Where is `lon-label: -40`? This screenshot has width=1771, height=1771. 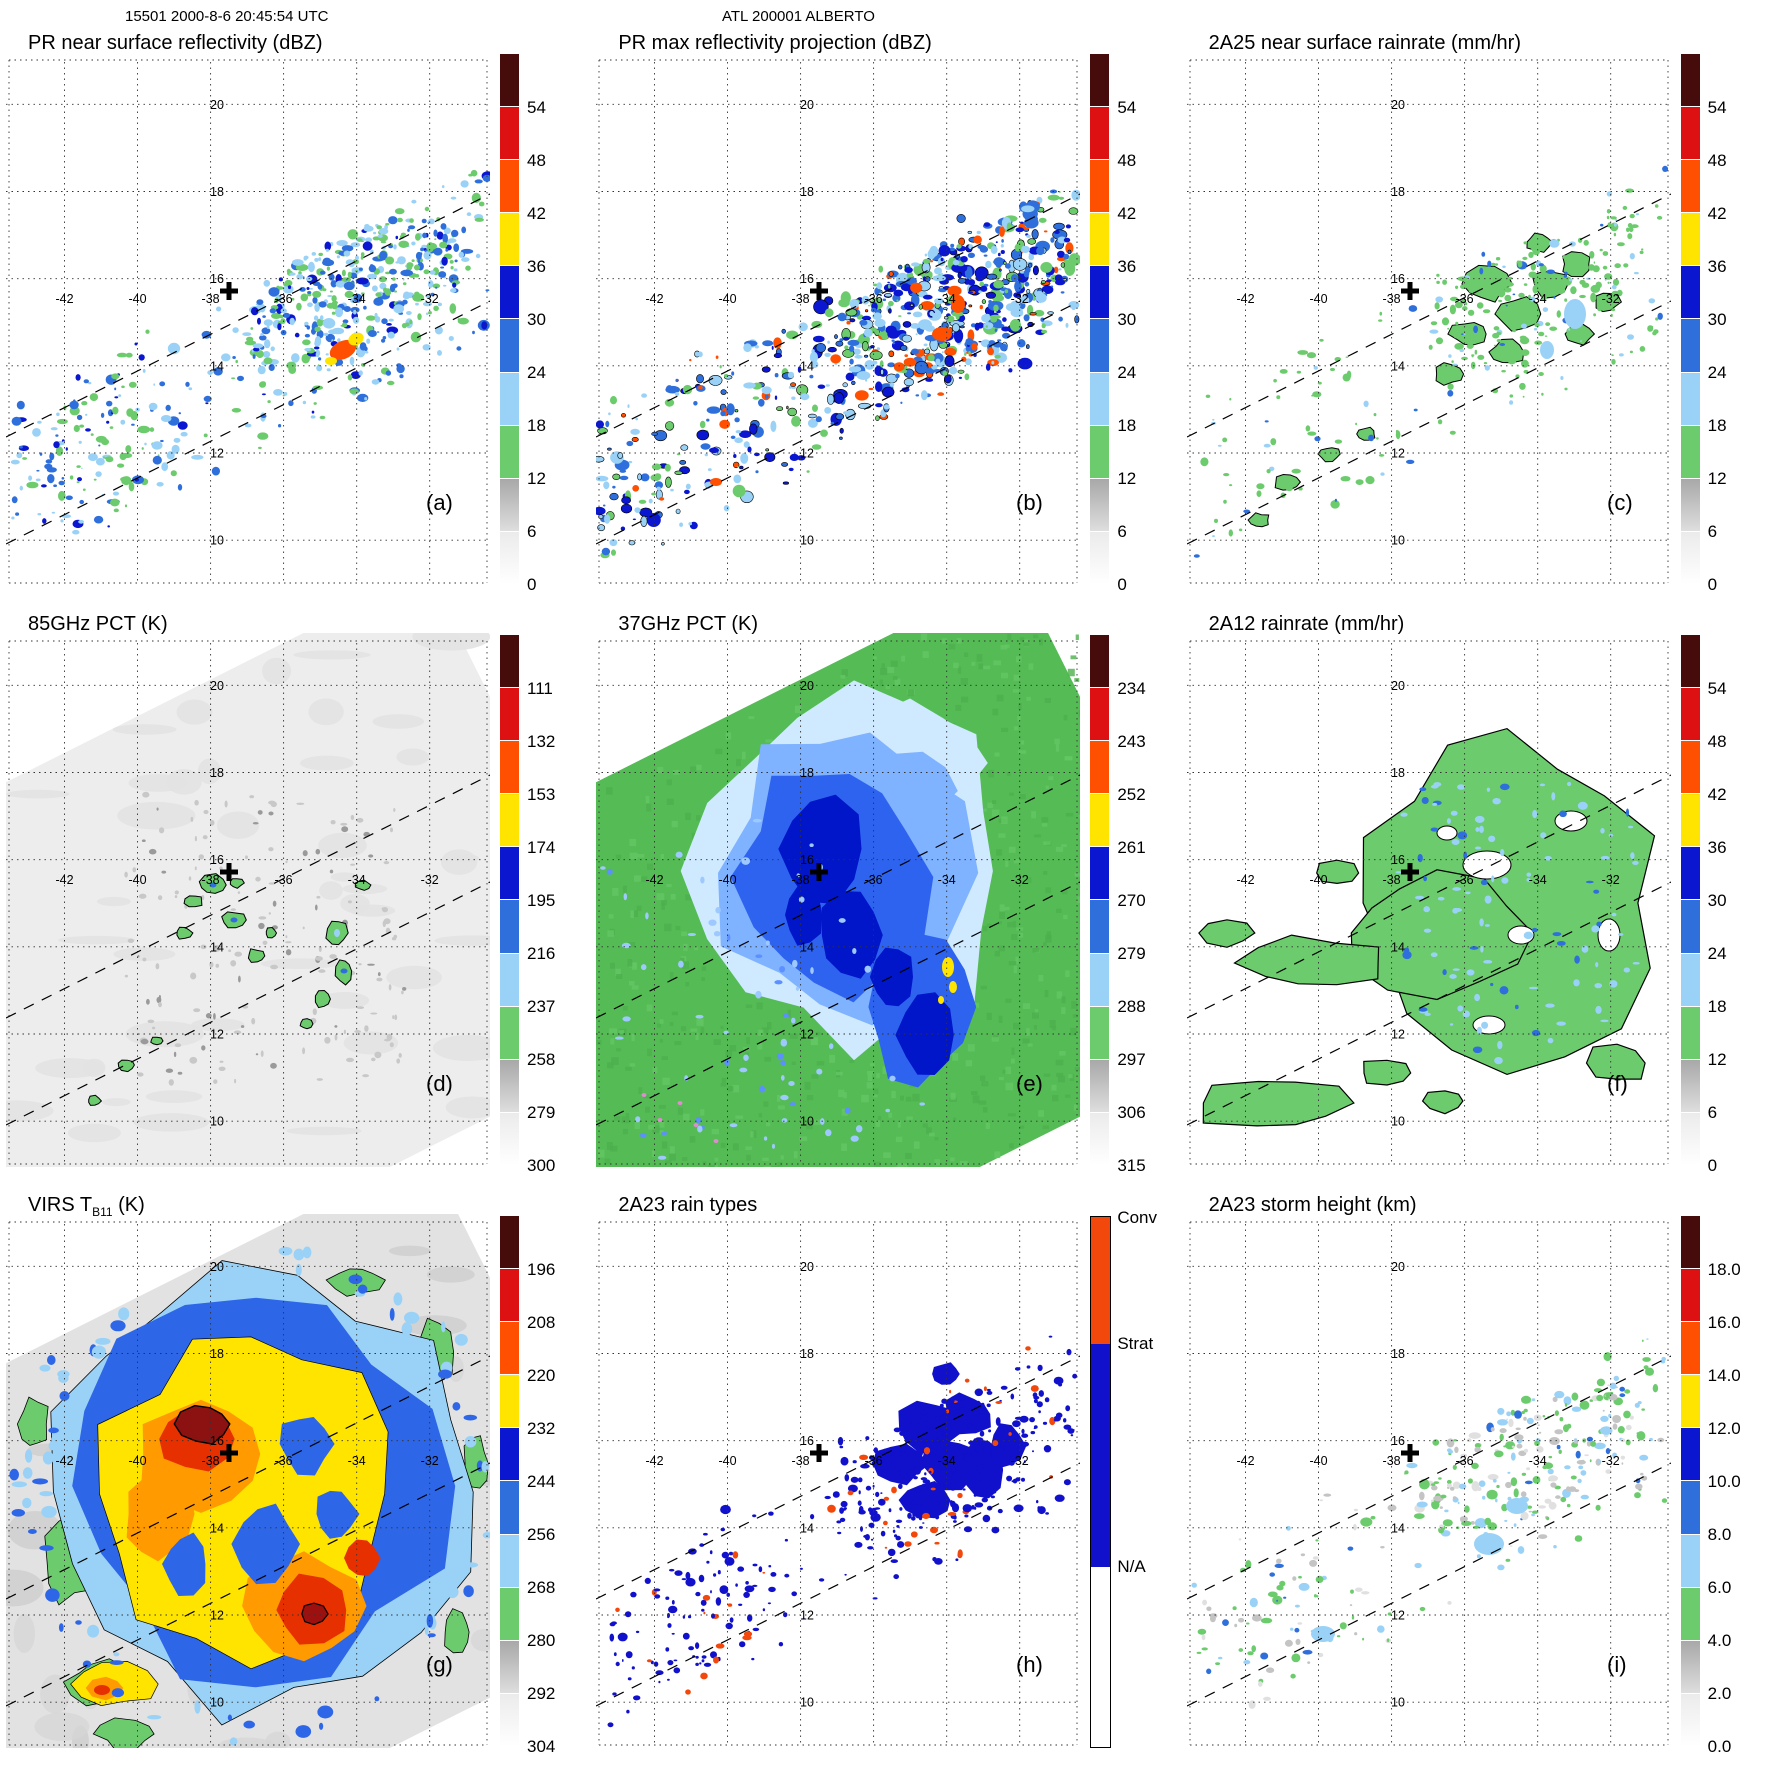
lon-label: -40 is located at coordinates (1318, 299).